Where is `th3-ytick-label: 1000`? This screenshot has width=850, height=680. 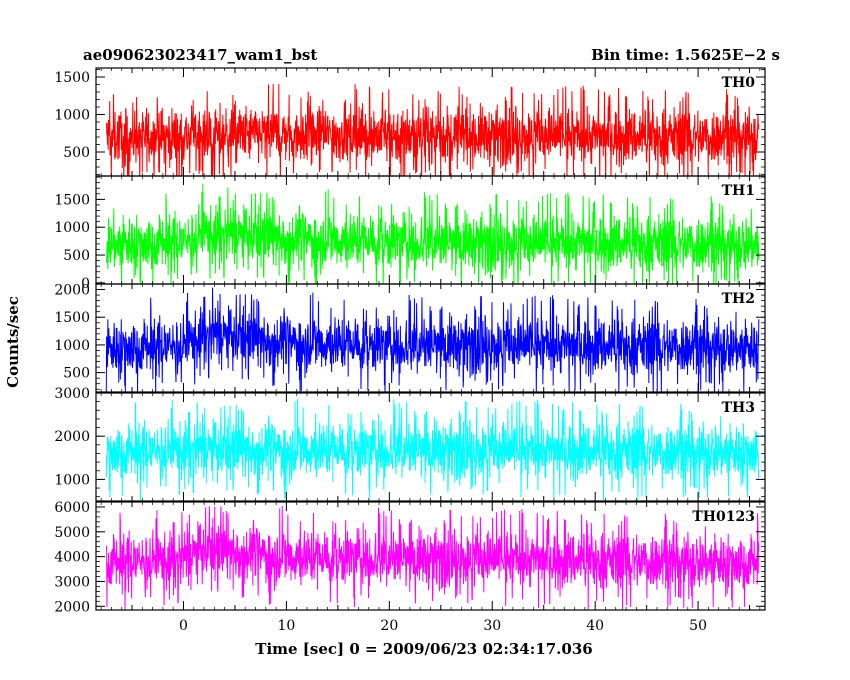
th3-ytick-label: 1000 is located at coordinates (72, 480).